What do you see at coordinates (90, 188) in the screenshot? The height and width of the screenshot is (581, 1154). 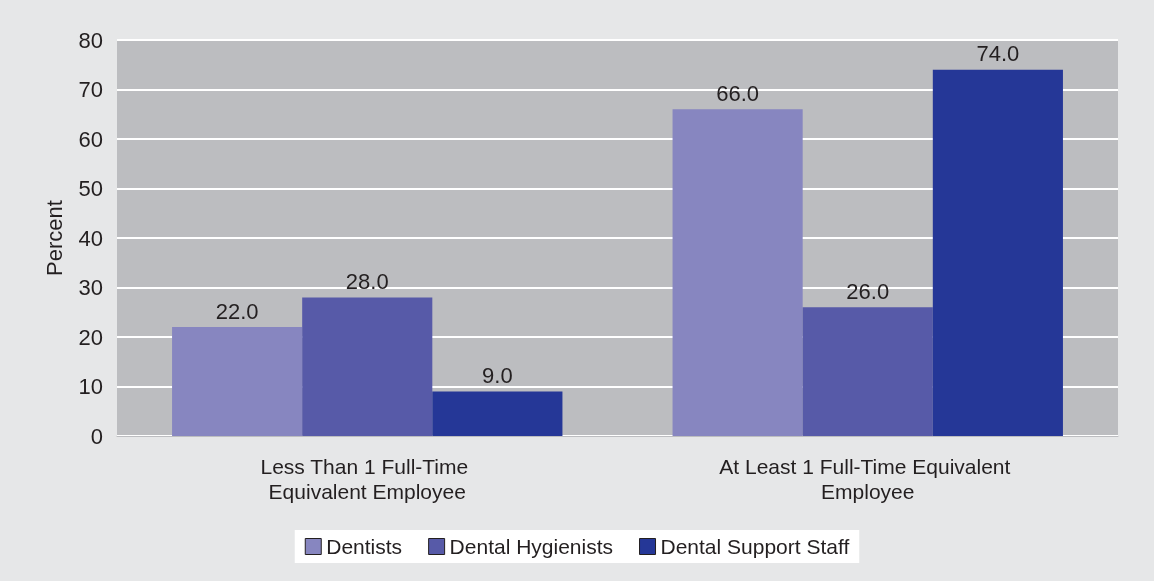 I see `y-tick-label: 50` at bounding box center [90, 188].